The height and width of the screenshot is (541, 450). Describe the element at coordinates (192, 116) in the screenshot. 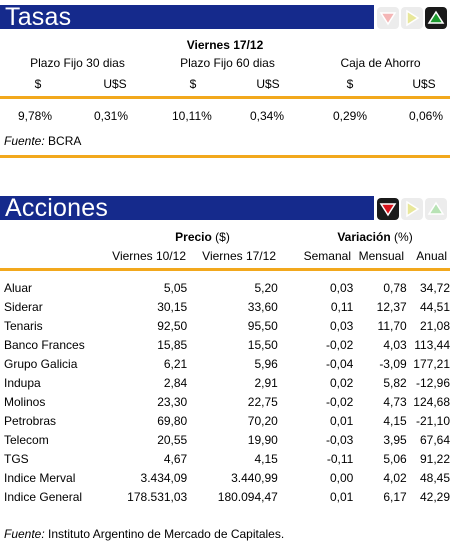

I see `rate-value: 10,11%` at that location.